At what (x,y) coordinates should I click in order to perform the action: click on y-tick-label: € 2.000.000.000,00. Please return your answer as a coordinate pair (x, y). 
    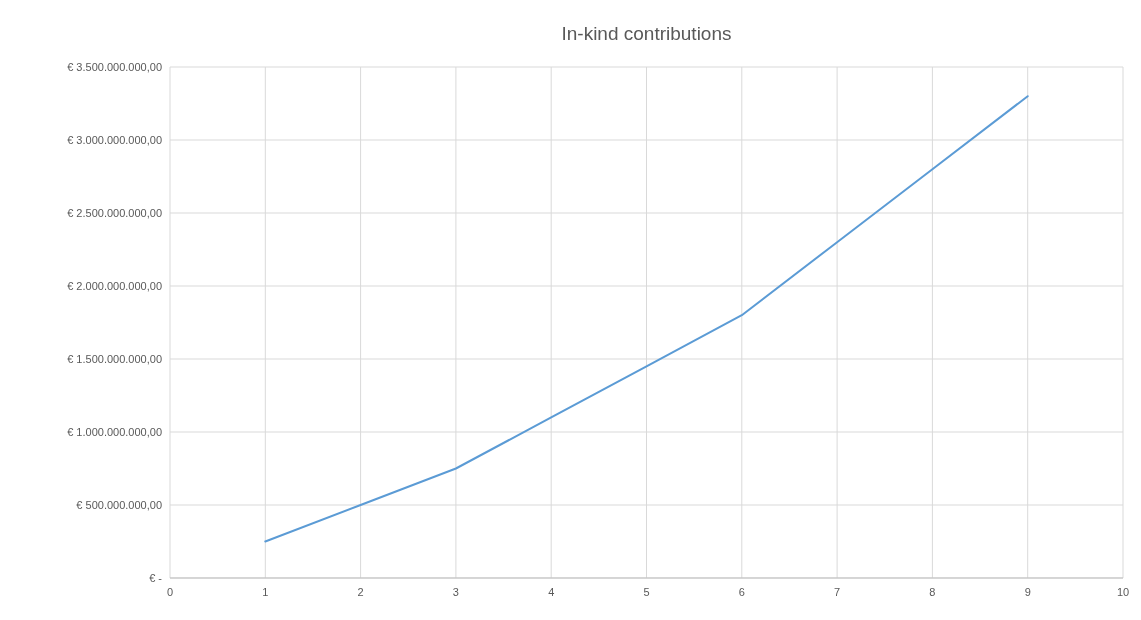
    Looking at the image, I should click on (114, 286).